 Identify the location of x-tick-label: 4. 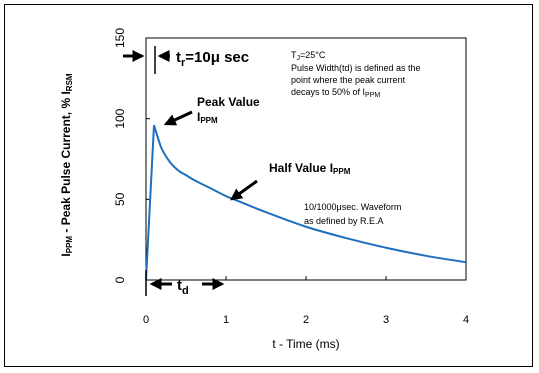
(466, 320).